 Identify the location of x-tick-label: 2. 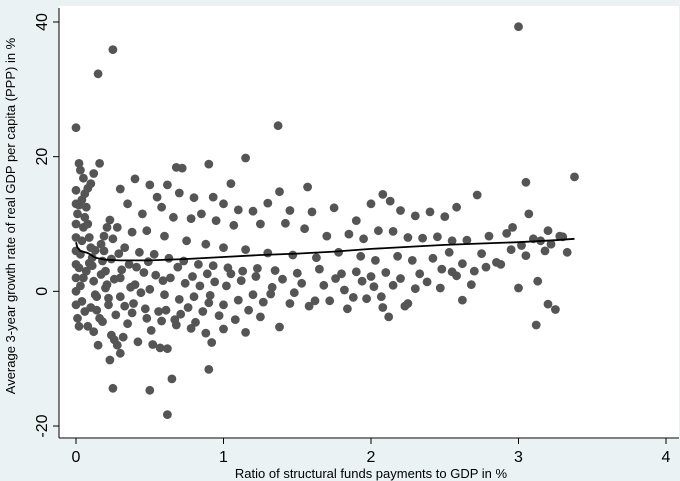
(371, 457).